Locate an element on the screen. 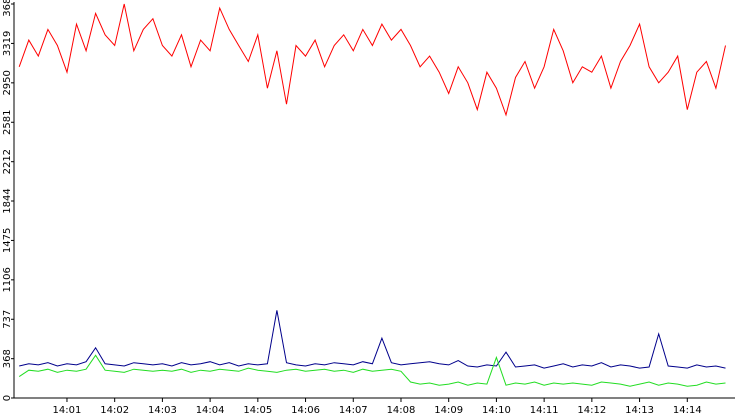 The image size is (735, 415). y-tick-label: 1106 is located at coordinates (7, 279).